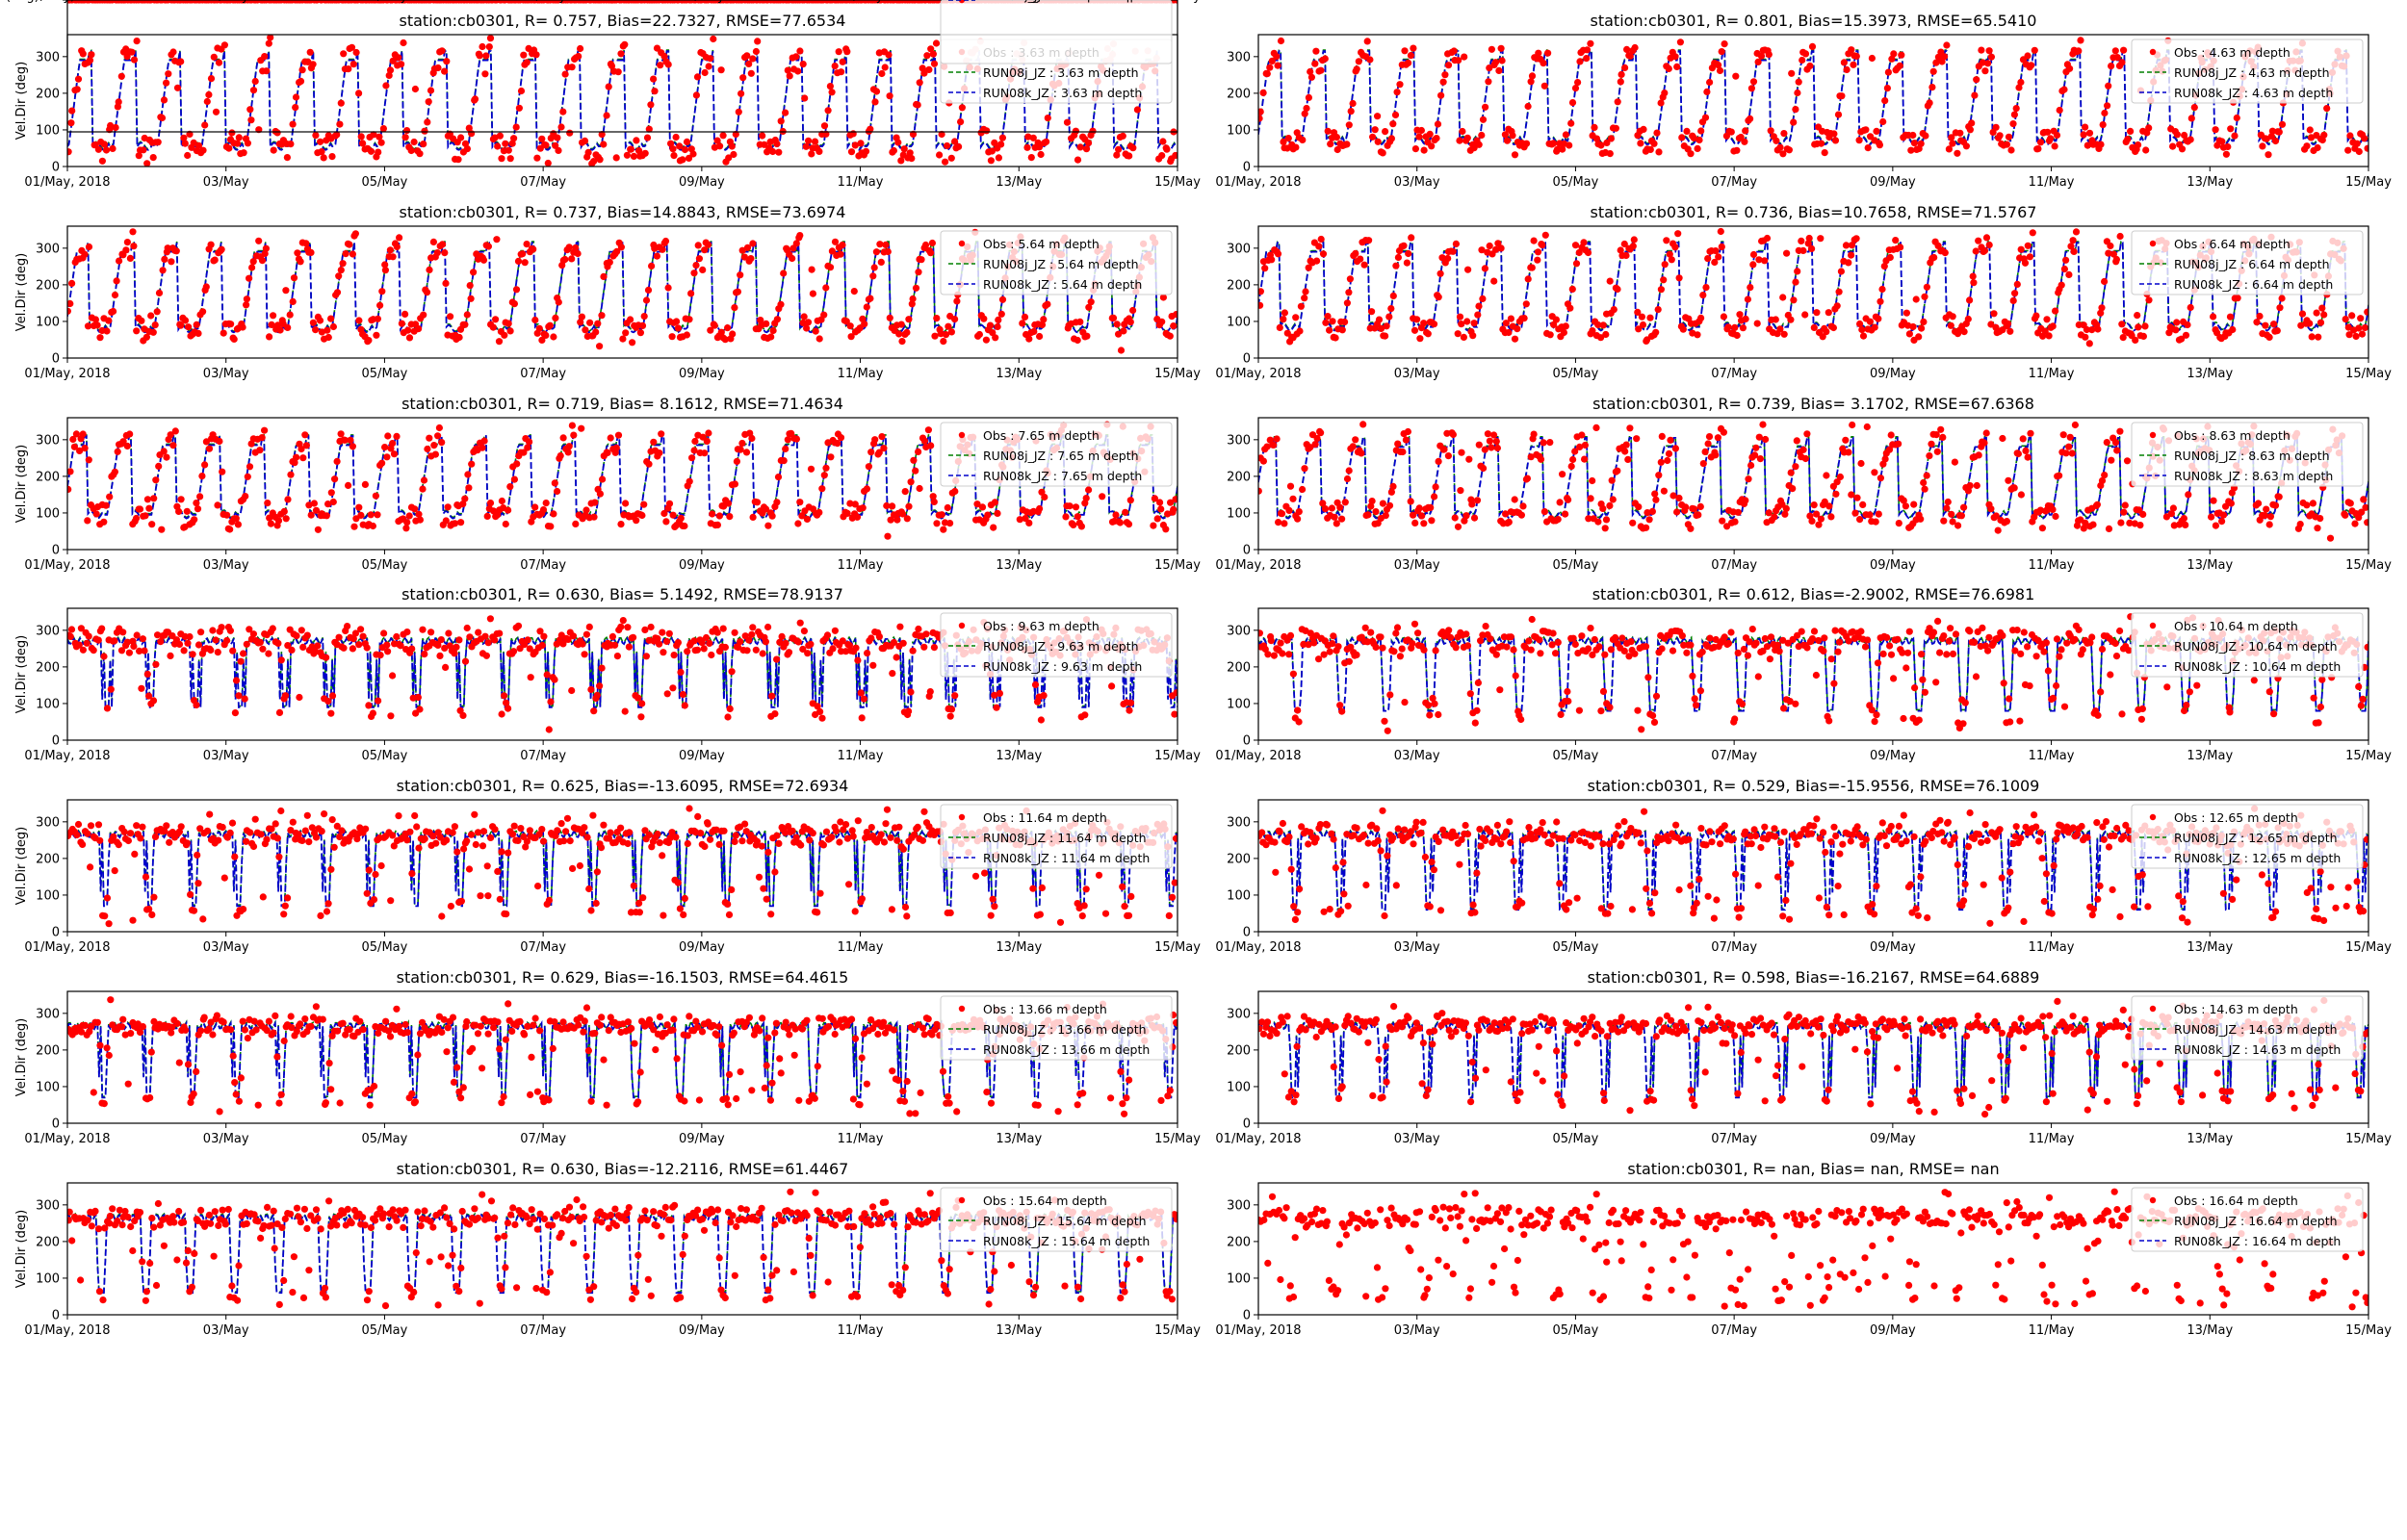  What do you see at coordinates (2153, 435) in the screenshot?
I see `legend-marker-obs` at bounding box center [2153, 435].